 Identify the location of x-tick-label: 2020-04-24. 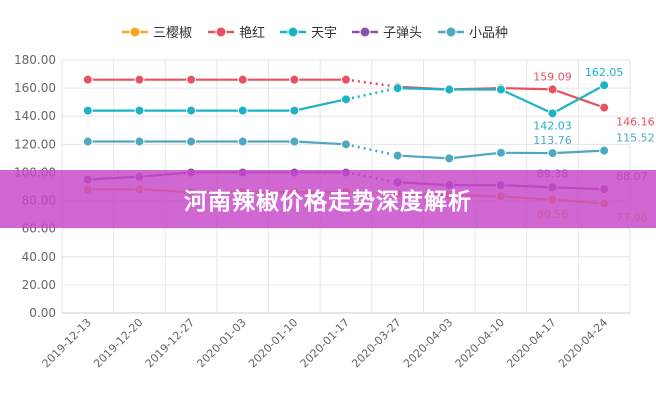
(583, 343).